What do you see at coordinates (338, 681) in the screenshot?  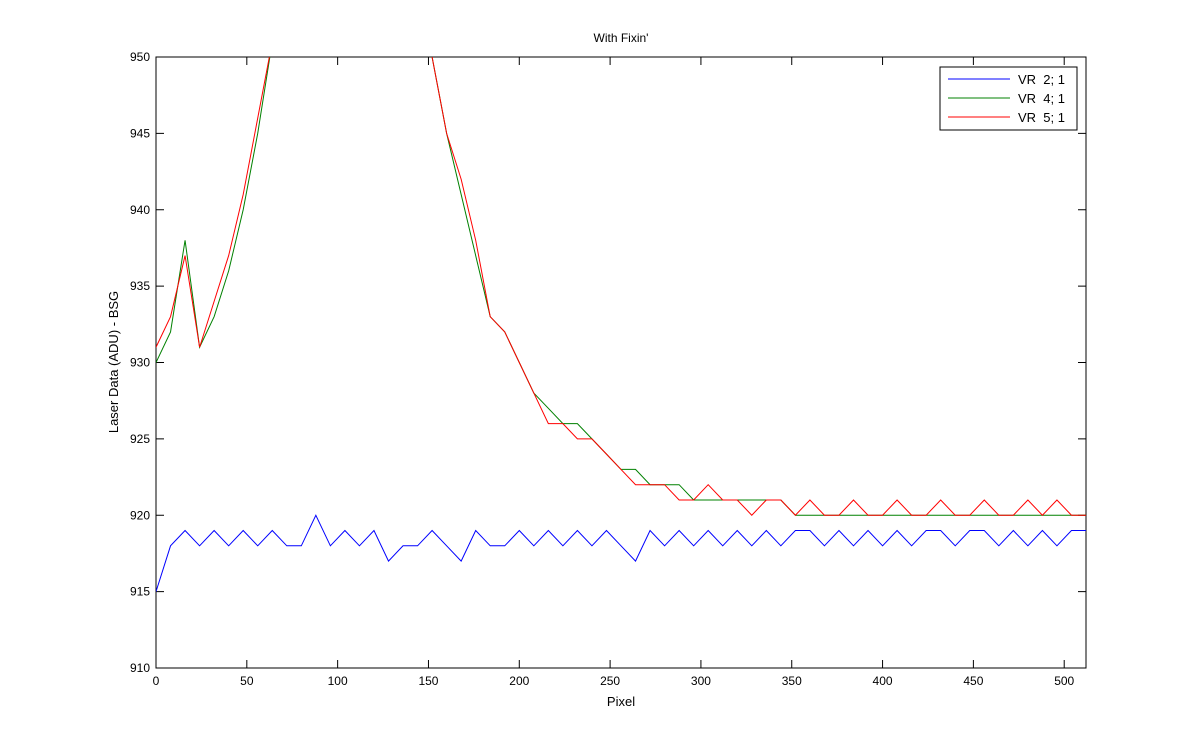 I see `x-tick-label: 100` at bounding box center [338, 681].